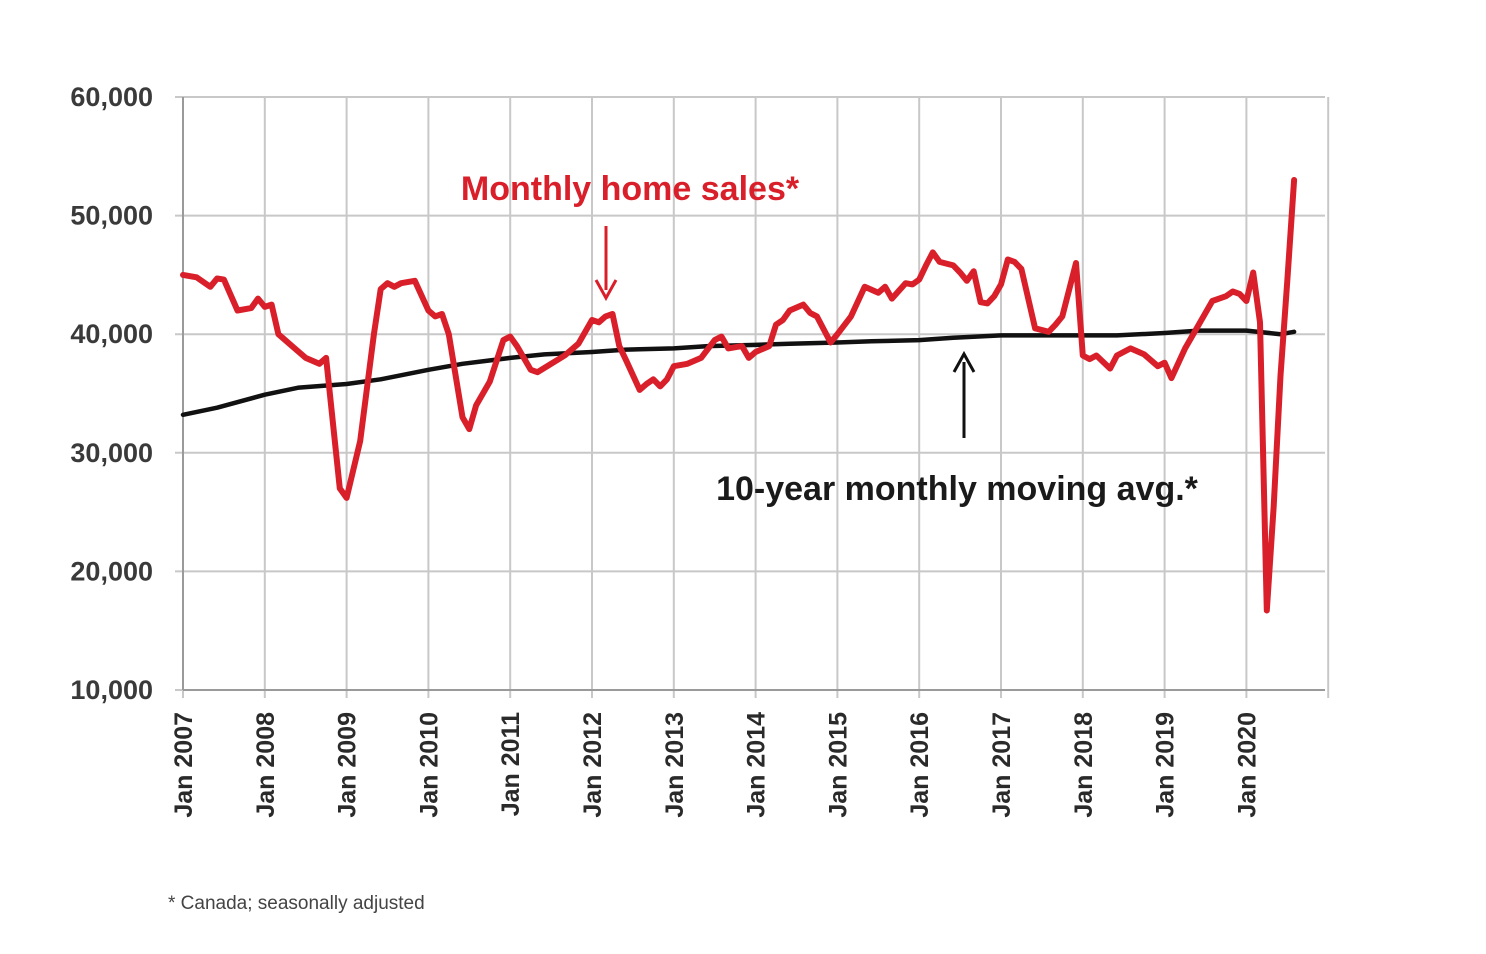  What do you see at coordinates (296, 903) in the screenshot?
I see `footnote: * Canada; seasonally adjusted` at bounding box center [296, 903].